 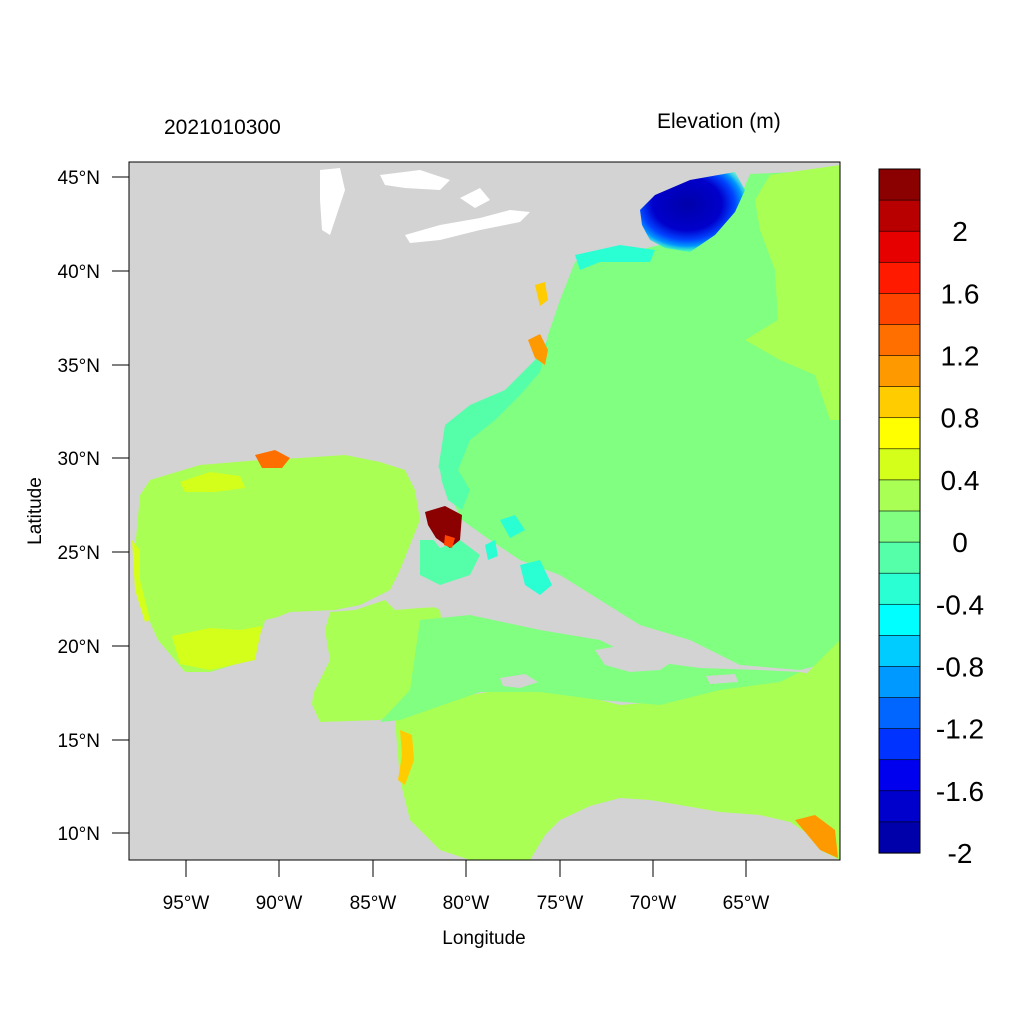 I want to click on colorbar-frame, so click(x=899, y=511).